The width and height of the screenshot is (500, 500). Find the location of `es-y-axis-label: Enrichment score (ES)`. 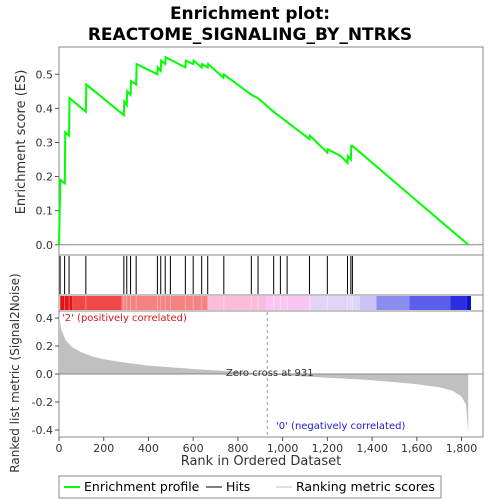

es-y-axis-label: Enrichment score (ES) is located at coordinates (21, 142).